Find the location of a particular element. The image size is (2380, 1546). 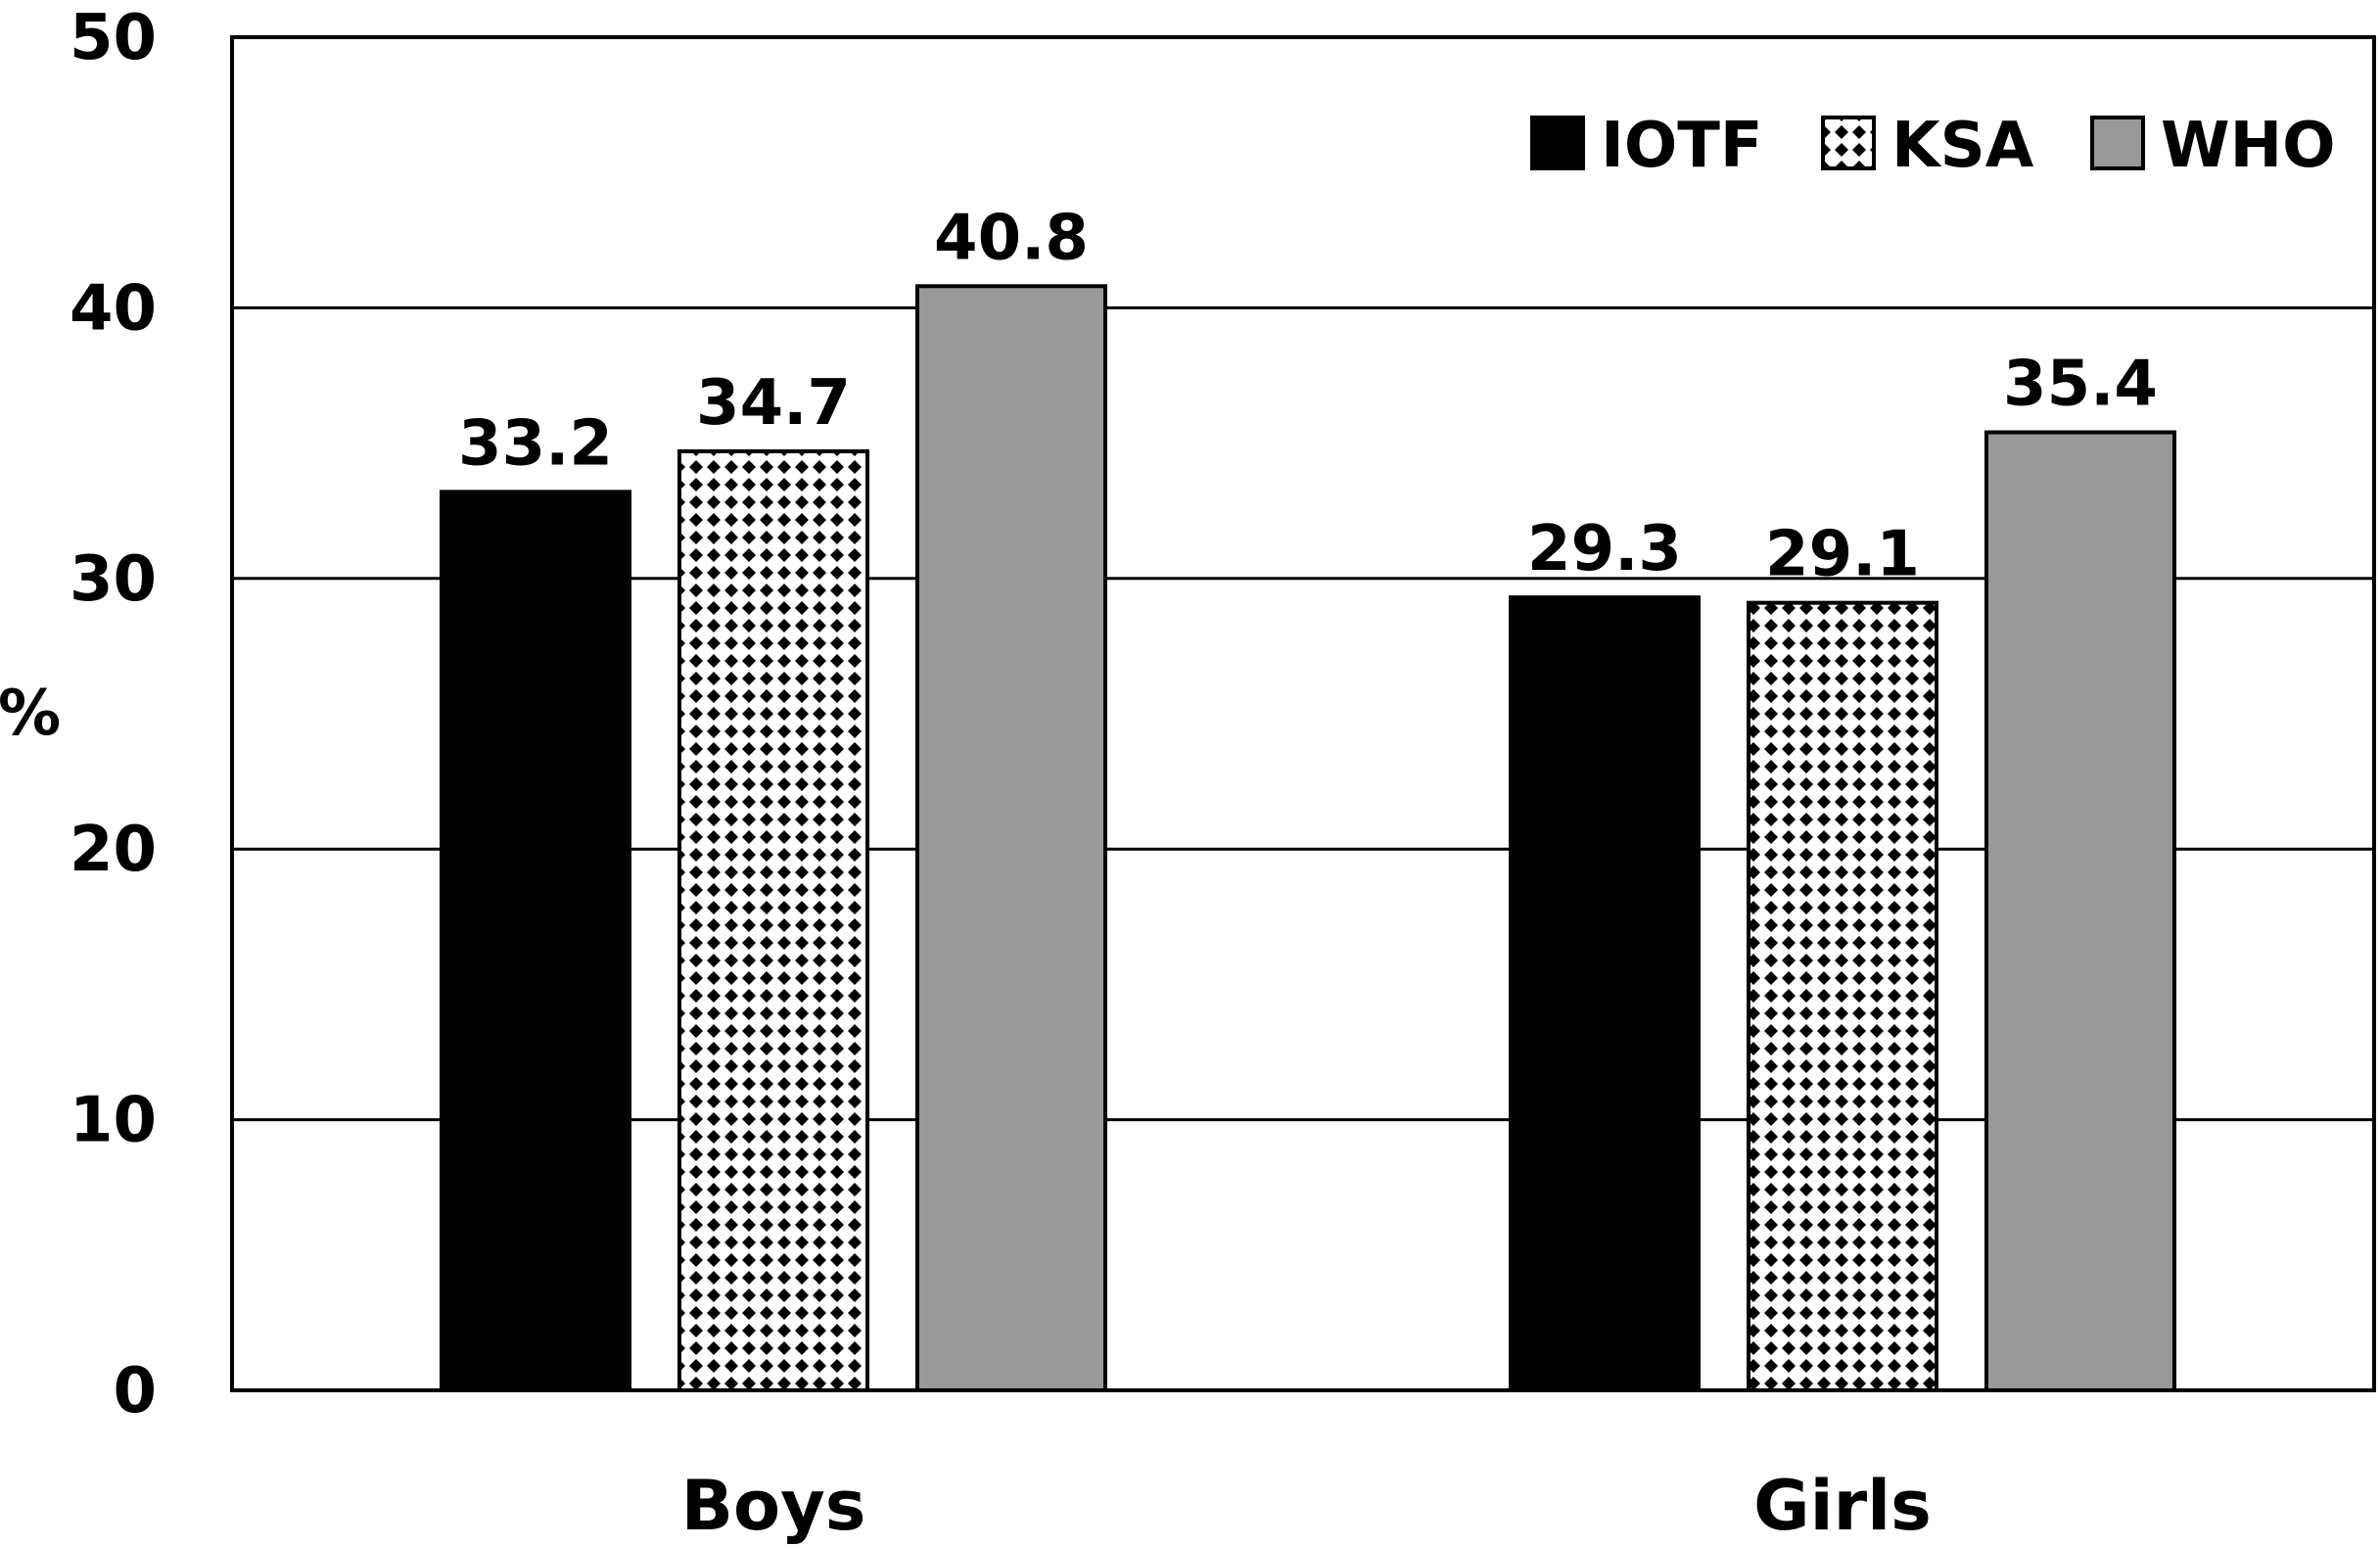

data-label-who-girls: 35.4 is located at coordinates (2080, 385).